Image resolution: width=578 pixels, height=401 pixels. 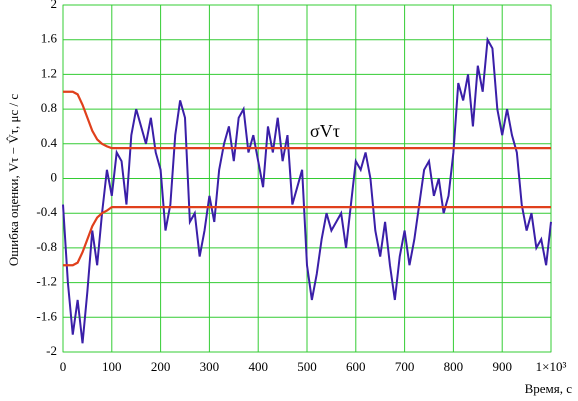 I want to click on x-tick-label: 600, so click(x=356, y=366).